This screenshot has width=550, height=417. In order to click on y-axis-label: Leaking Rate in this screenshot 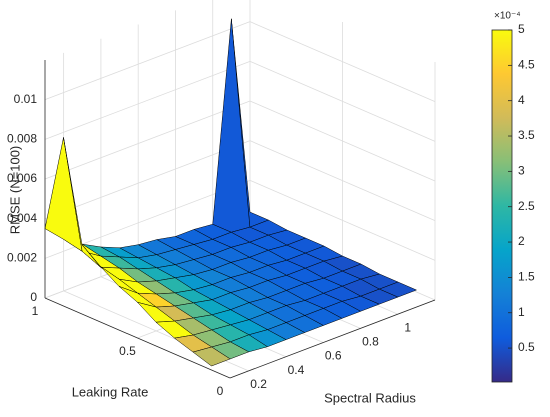, I will do `click(110, 391)`.